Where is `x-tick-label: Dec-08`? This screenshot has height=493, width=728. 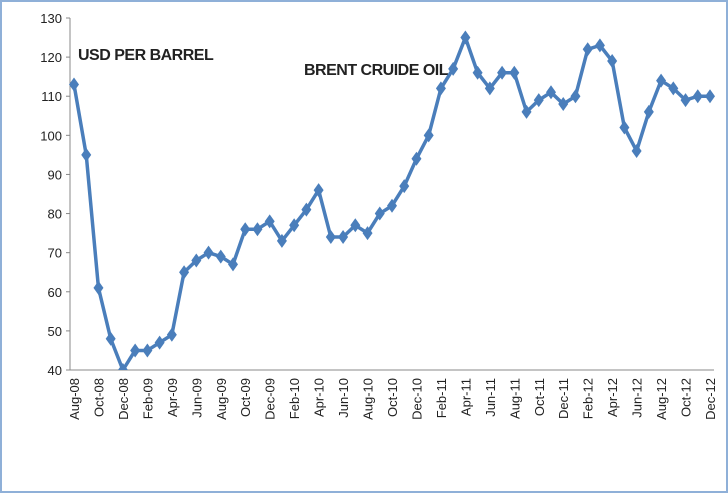 x-tick-label: Dec-08 is located at coordinates (123, 399).